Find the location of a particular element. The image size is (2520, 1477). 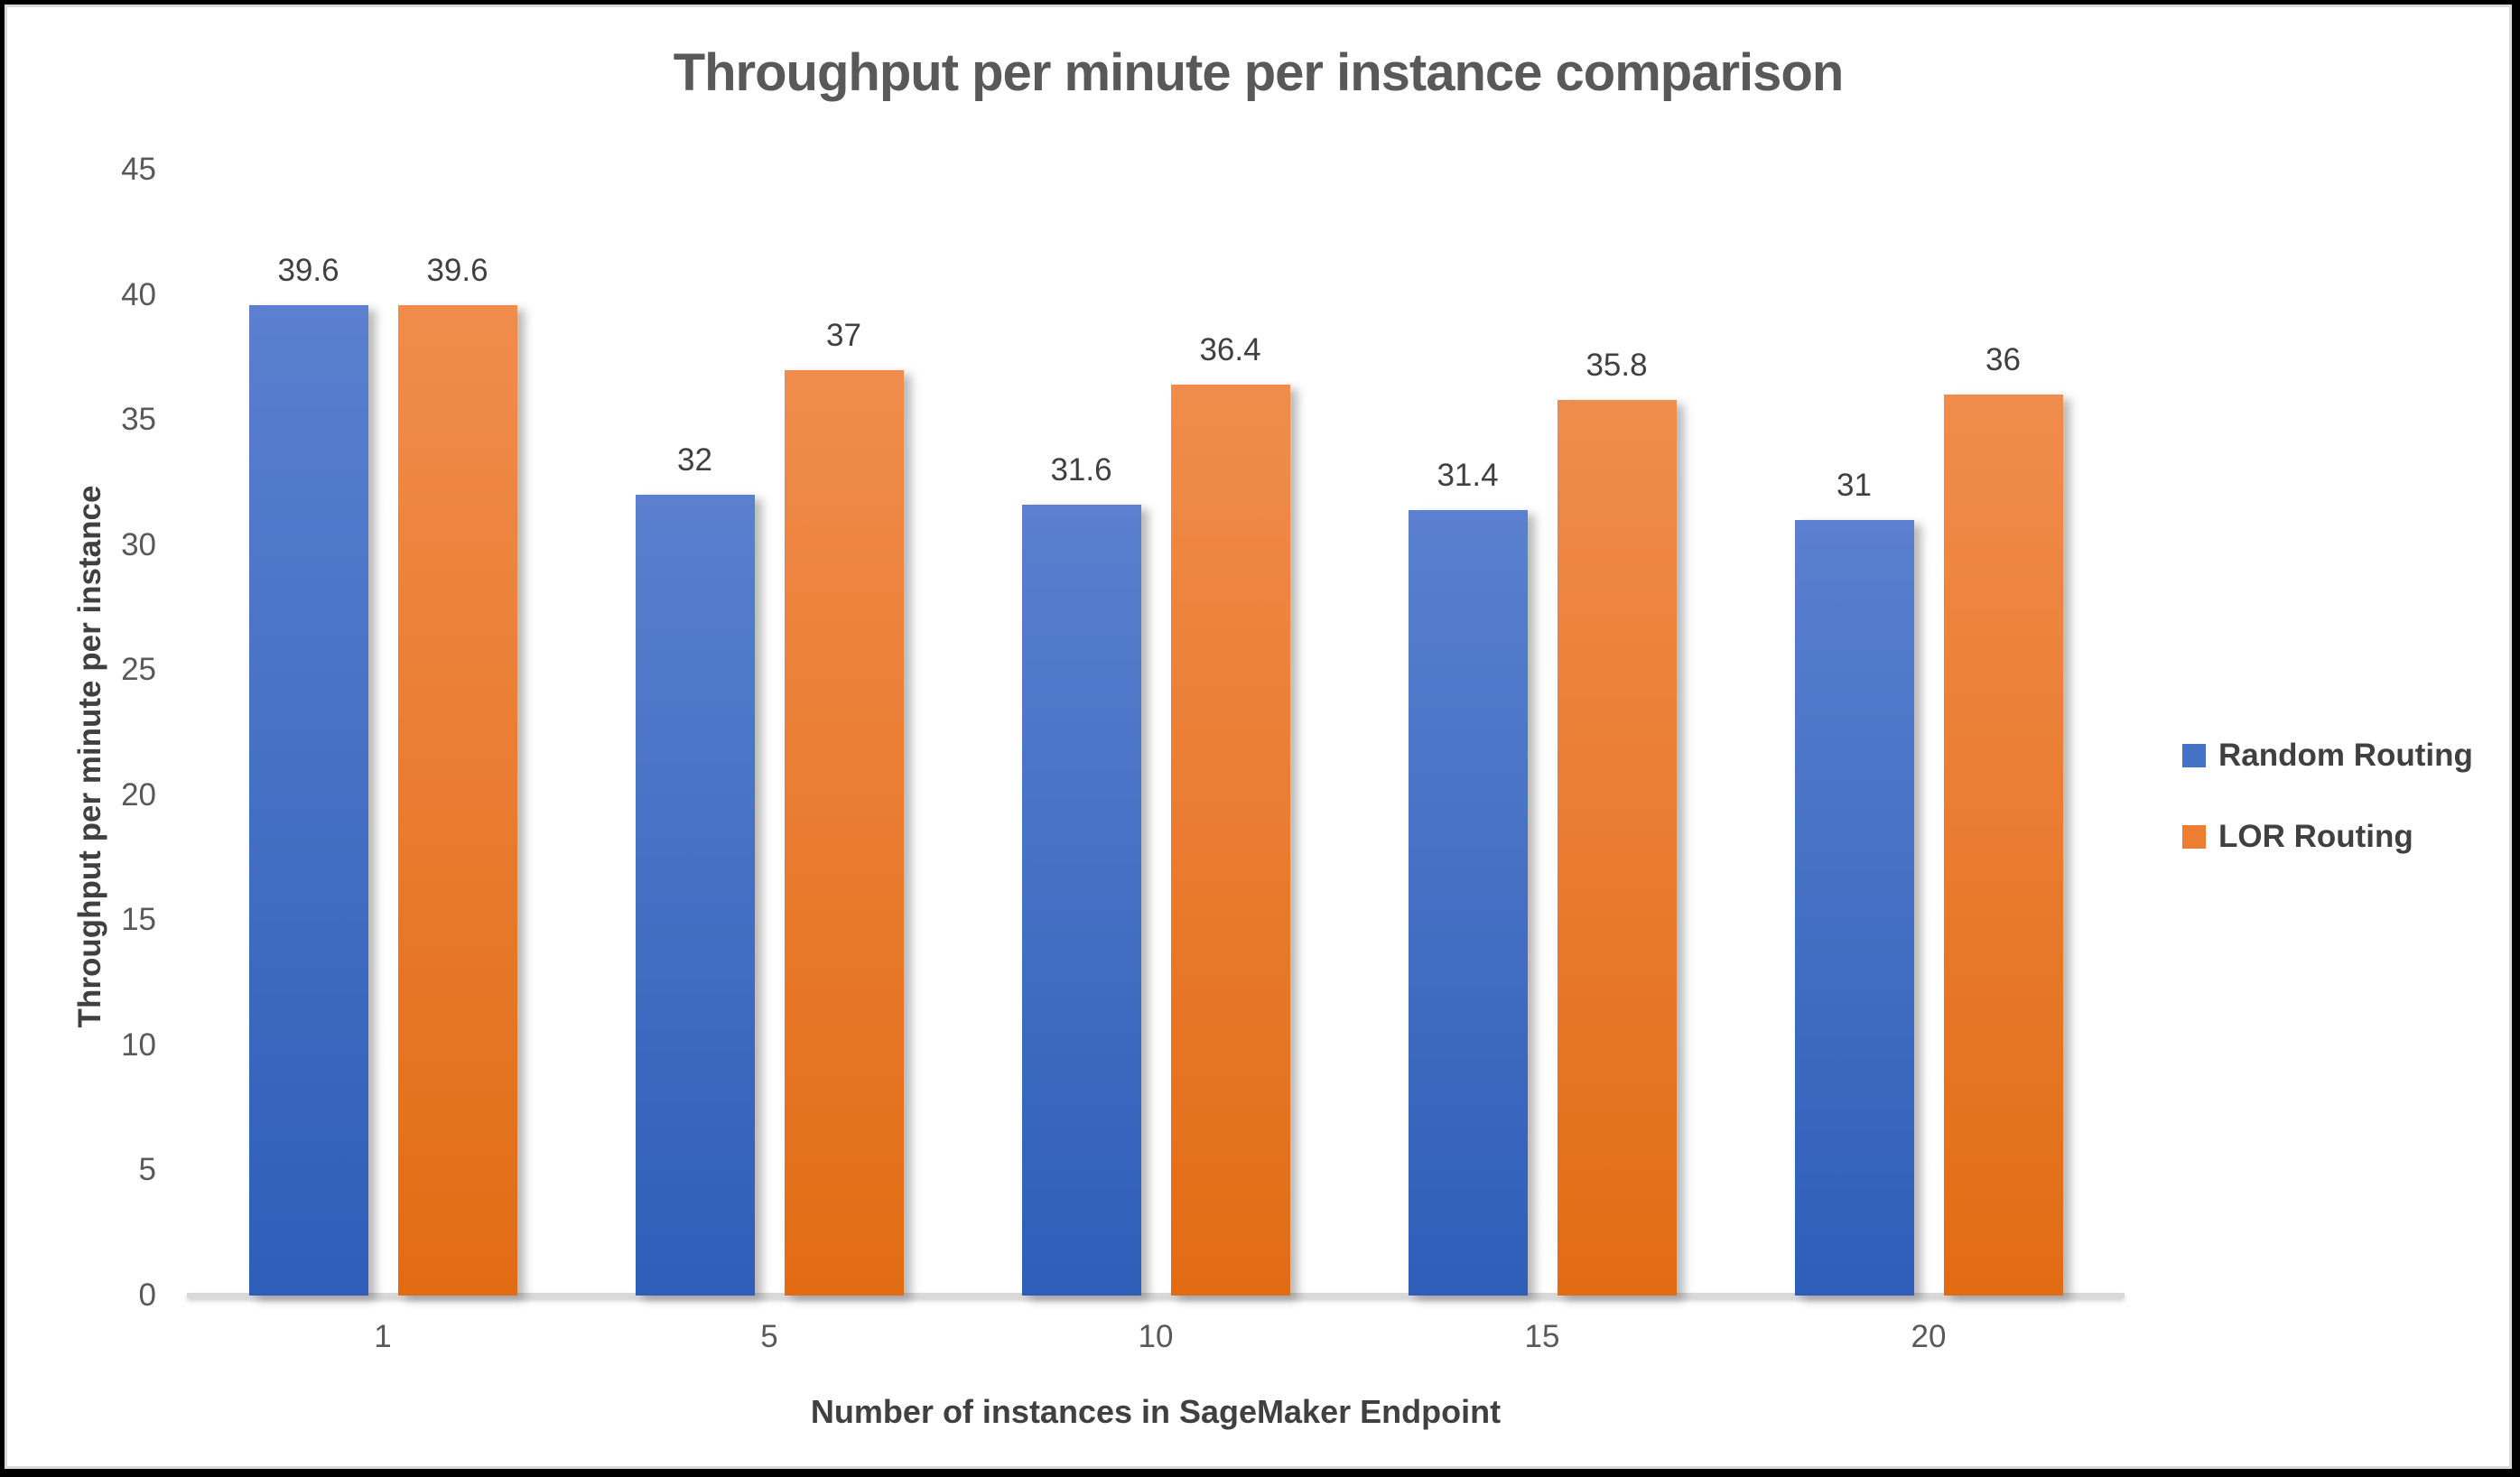

bar-random-routing: 39.6 is located at coordinates (308, 774).